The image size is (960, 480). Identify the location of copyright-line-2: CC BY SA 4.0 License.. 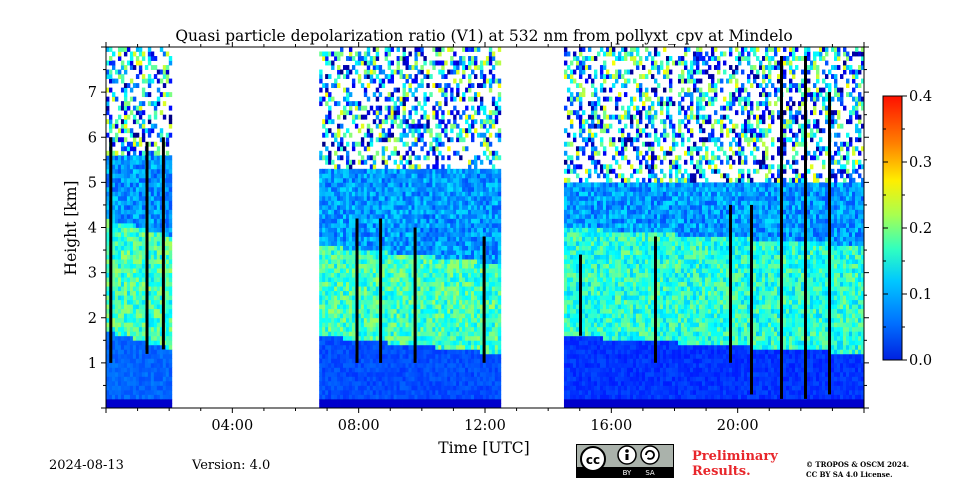
(849, 474).